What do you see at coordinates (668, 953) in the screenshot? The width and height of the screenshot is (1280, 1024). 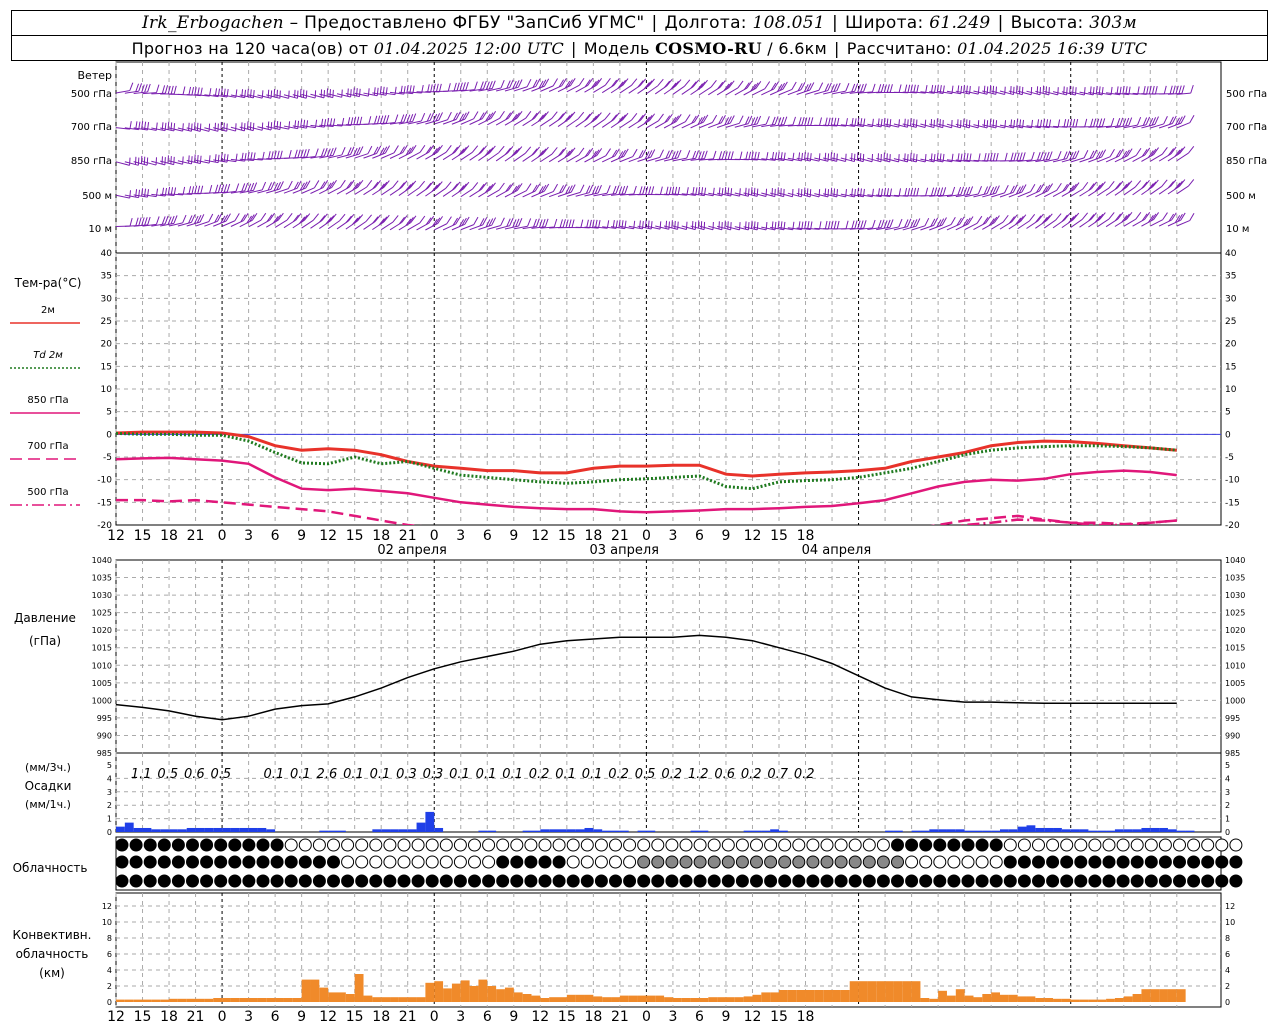 I see `convective-panel` at bounding box center [668, 953].